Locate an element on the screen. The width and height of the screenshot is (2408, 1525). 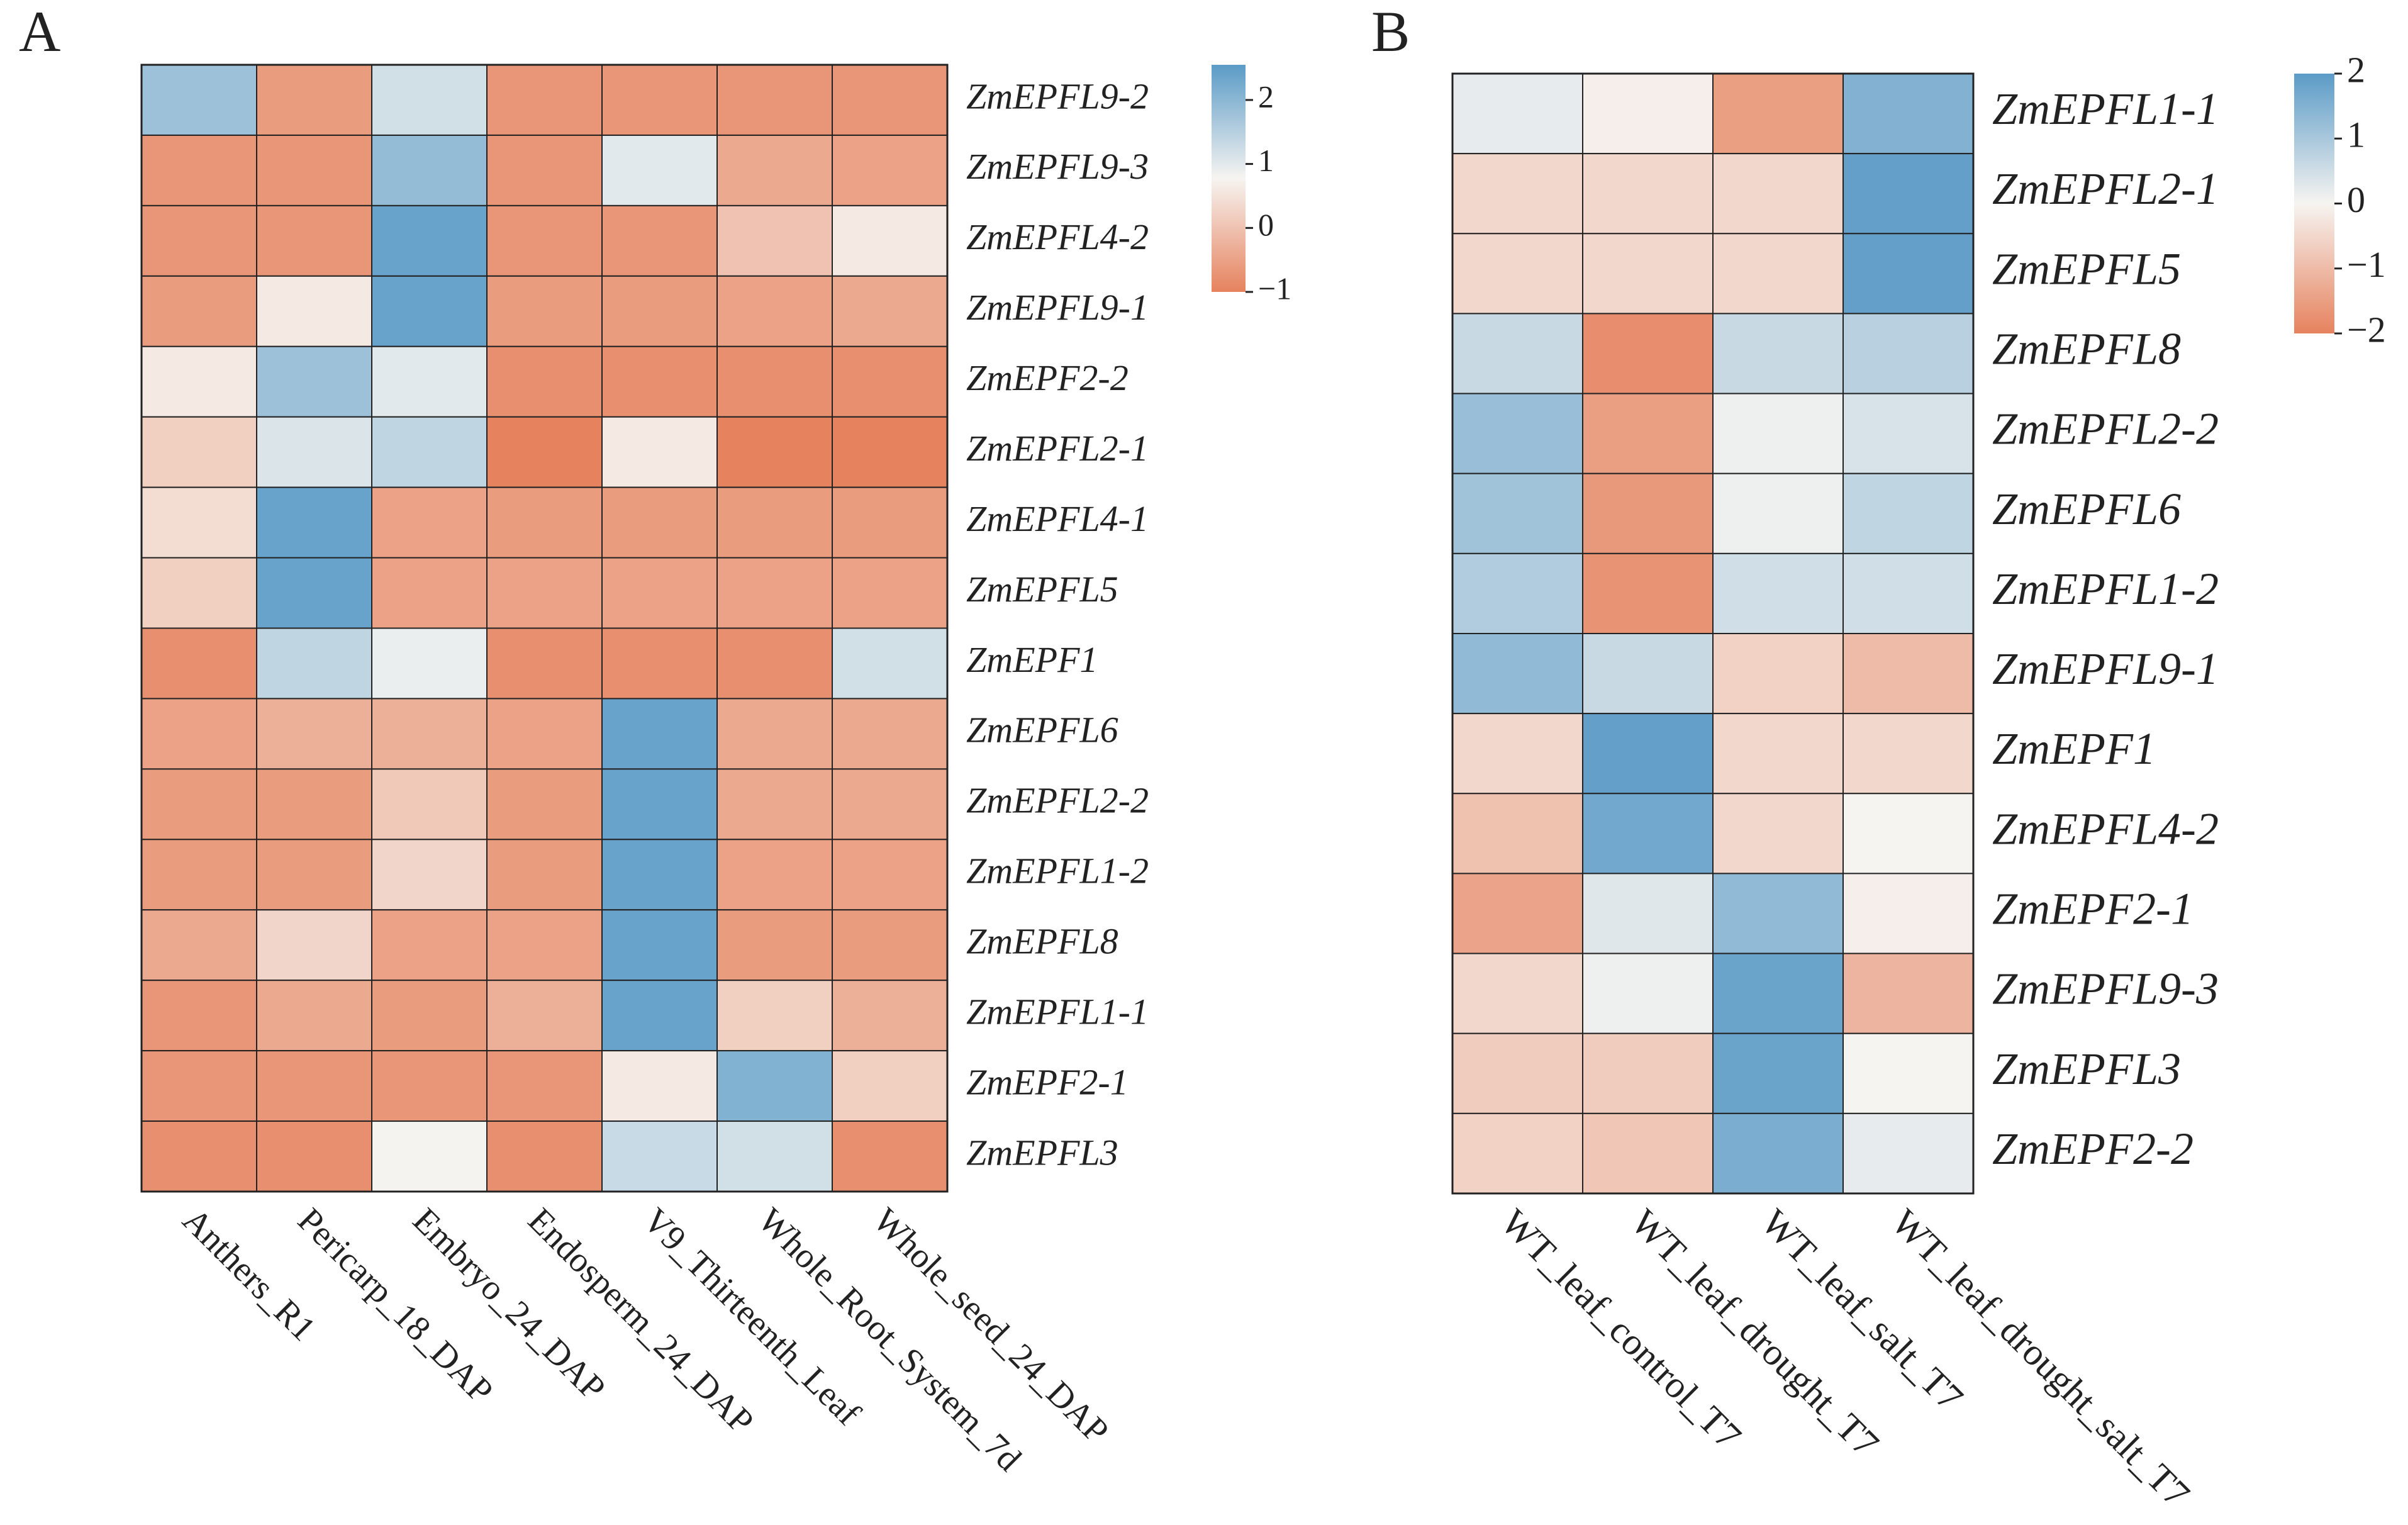
row-label: ZmEPFL9-1 is located at coordinates (1057, 307).